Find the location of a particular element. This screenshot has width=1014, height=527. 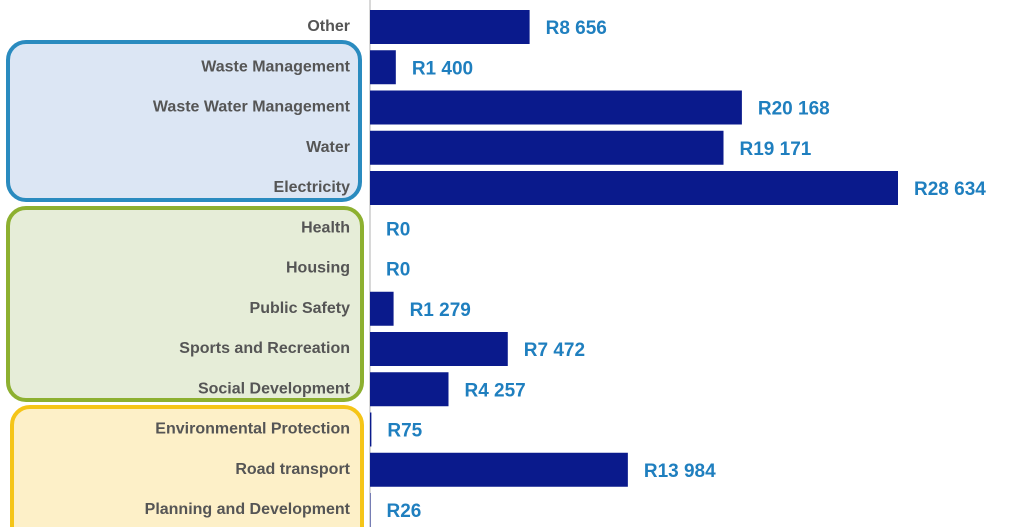

value-label: R13 984 is located at coordinates (680, 471).